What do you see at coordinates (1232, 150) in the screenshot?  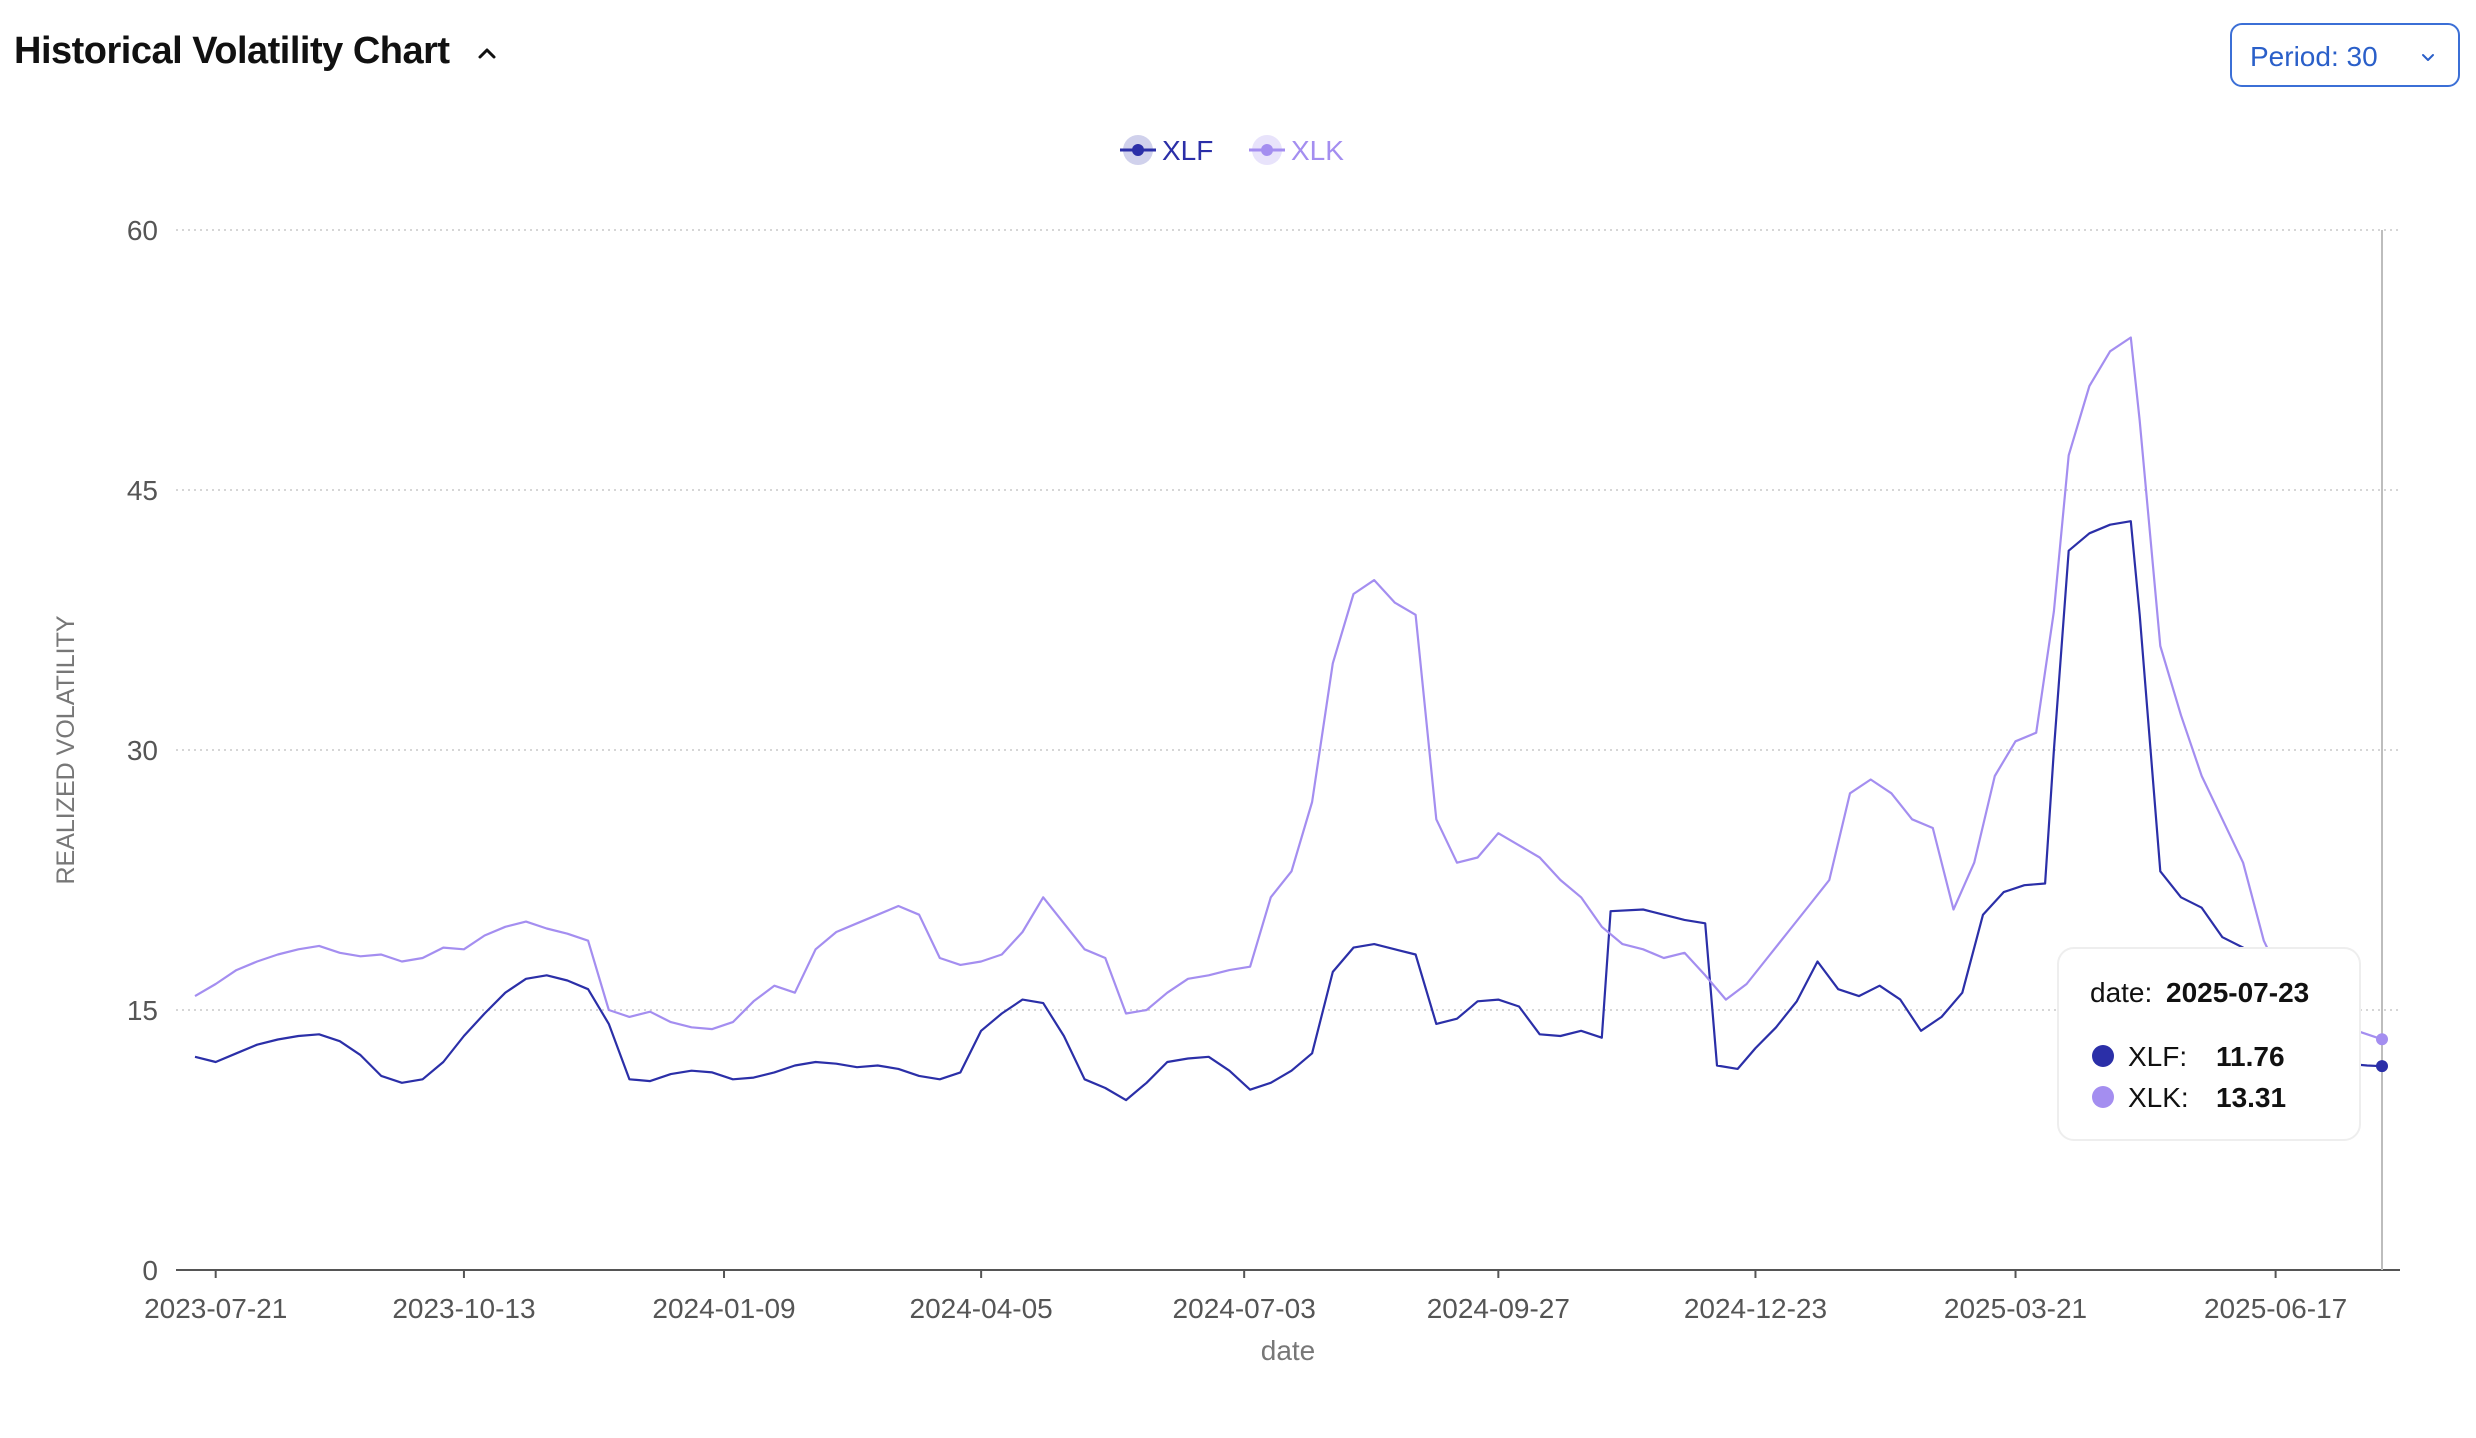 I see `chart-legend: XLF XLK` at bounding box center [1232, 150].